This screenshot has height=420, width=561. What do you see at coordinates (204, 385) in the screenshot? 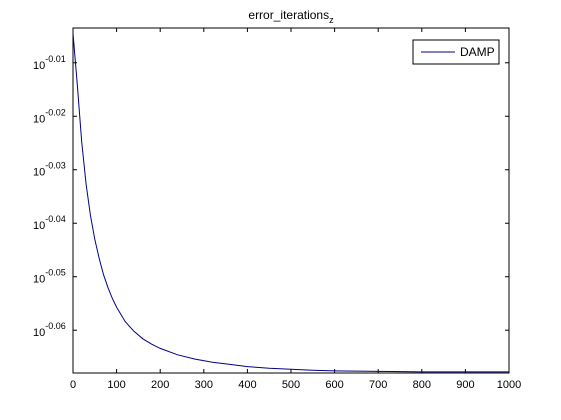
I see `x-tick-label: 300` at bounding box center [204, 385].